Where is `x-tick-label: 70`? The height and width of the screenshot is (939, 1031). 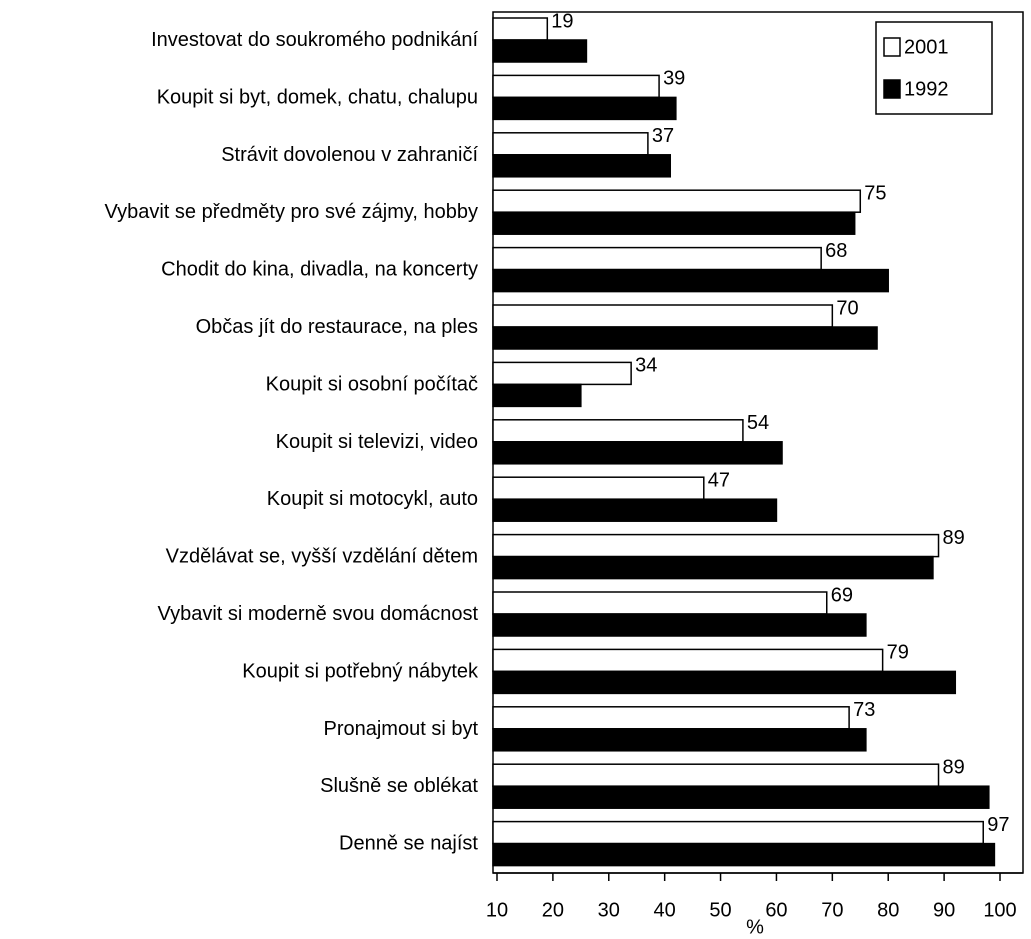 x-tick-label: 70 is located at coordinates (832, 910).